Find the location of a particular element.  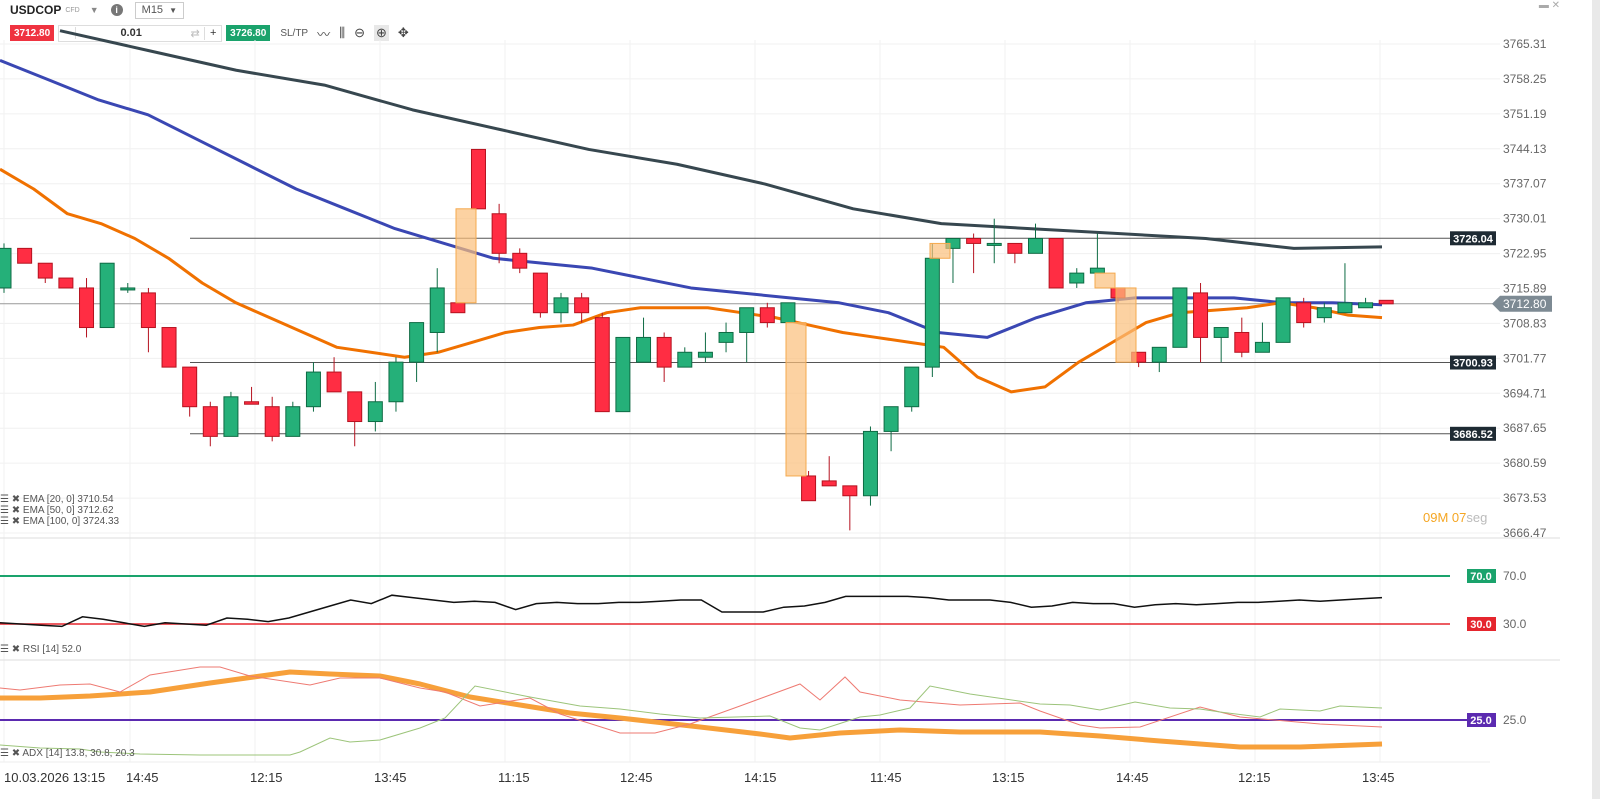

swap-icon: ⇄ is located at coordinates (196, 33).